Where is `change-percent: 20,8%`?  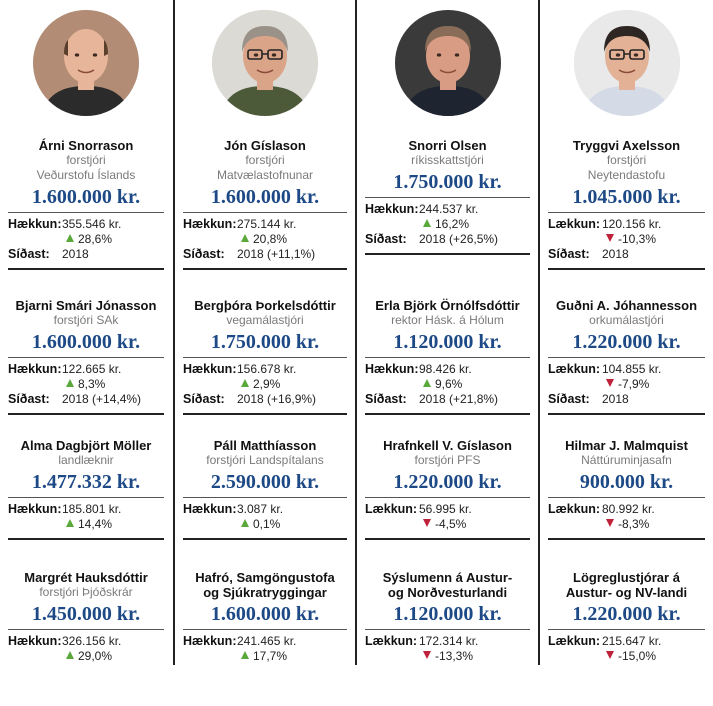
change-percent: 20,8% is located at coordinates (264, 239).